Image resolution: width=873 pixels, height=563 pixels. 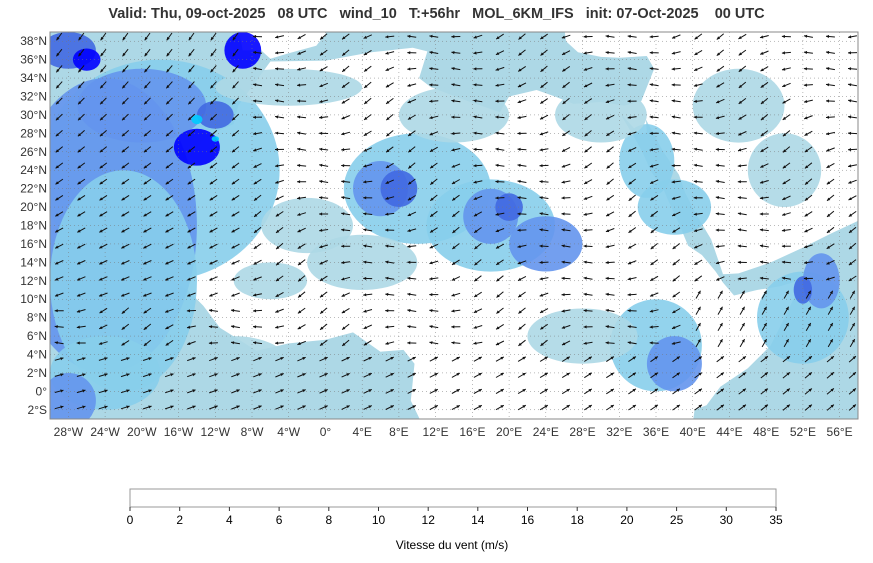 I want to click on colorbar-tick-label-1: 2, so click(x=179, y=520).